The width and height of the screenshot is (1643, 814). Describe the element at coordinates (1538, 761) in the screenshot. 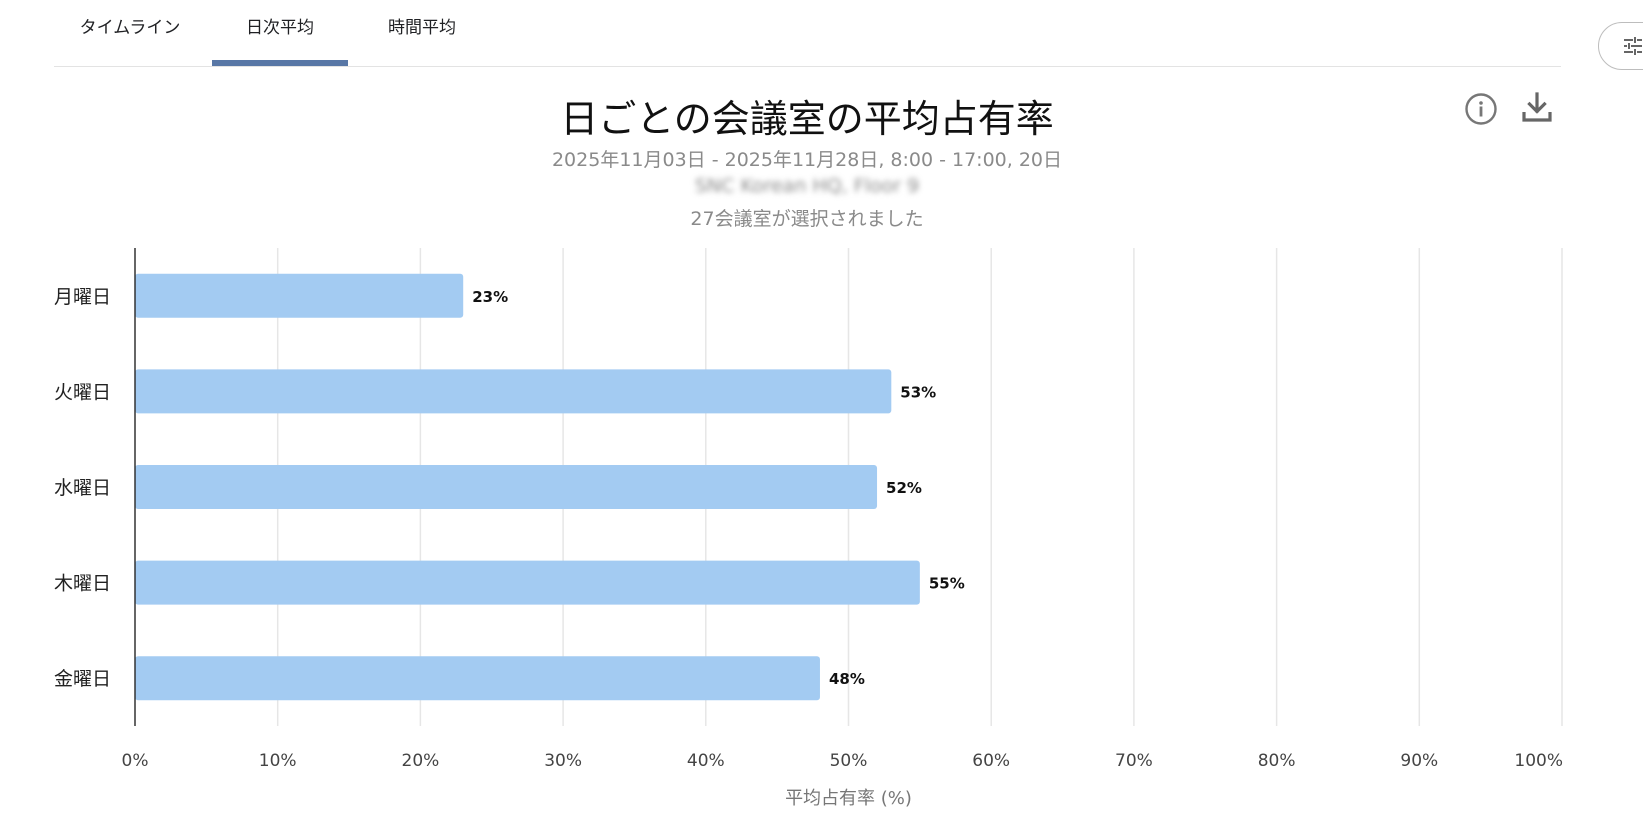

I see `x-tick-label-100: 100%` at that location.